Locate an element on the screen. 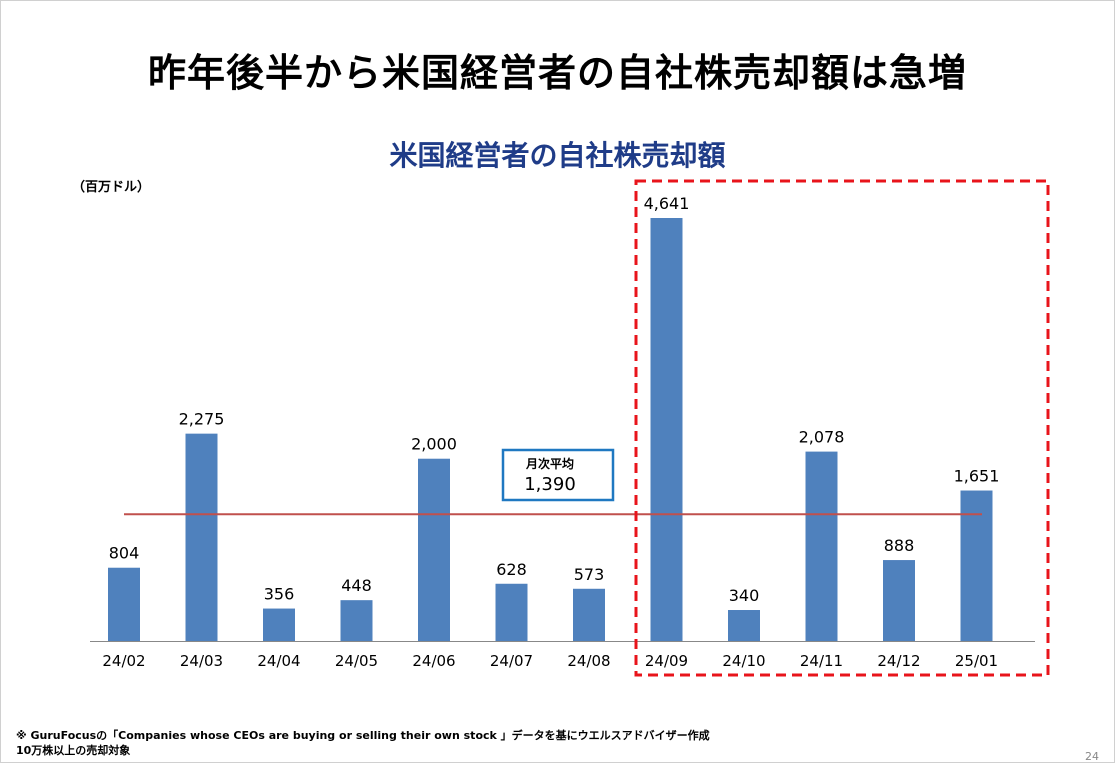 The image size is (1115, 763). data-label: 888 is located at coordinates (899, 545).